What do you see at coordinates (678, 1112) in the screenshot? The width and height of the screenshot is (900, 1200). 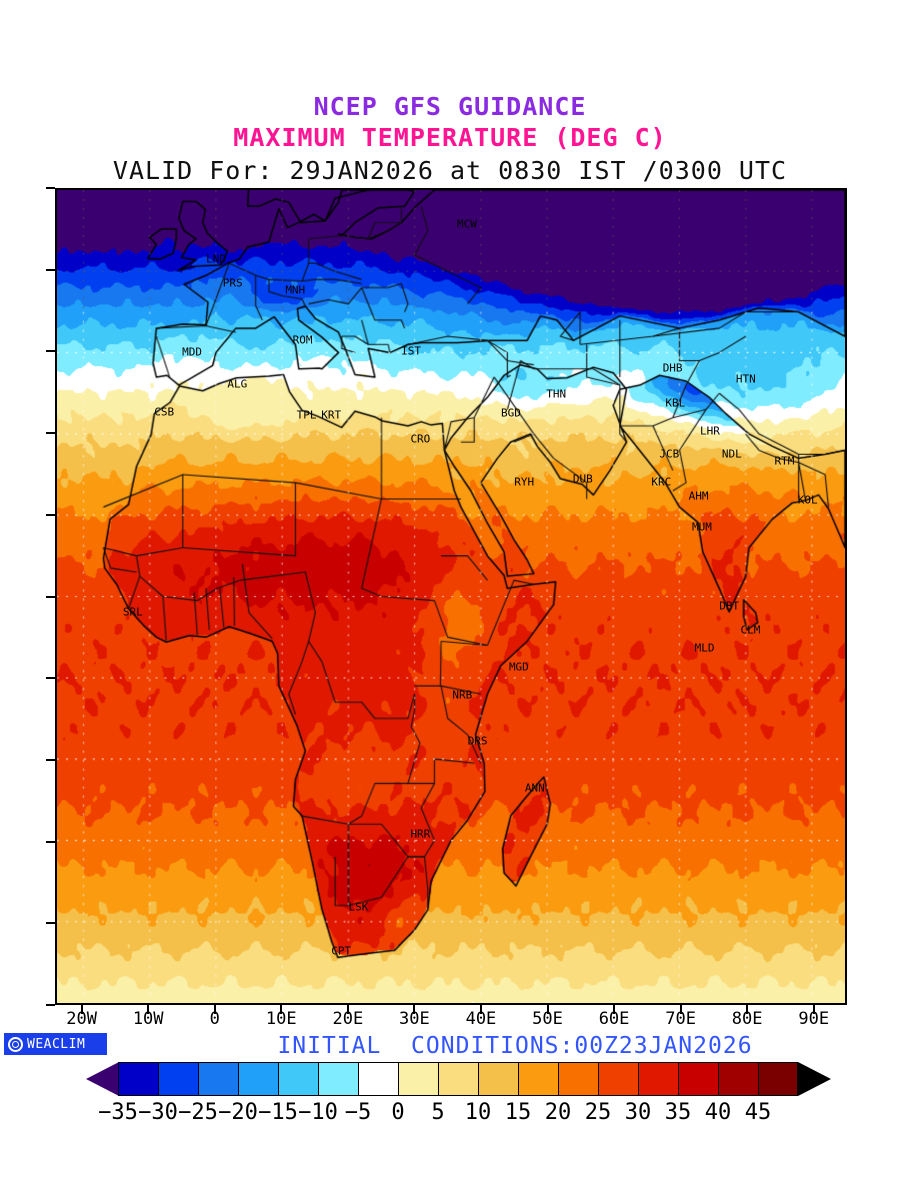 I see `colorbar-tick-label: 35` at bounding box center [678, 1112].